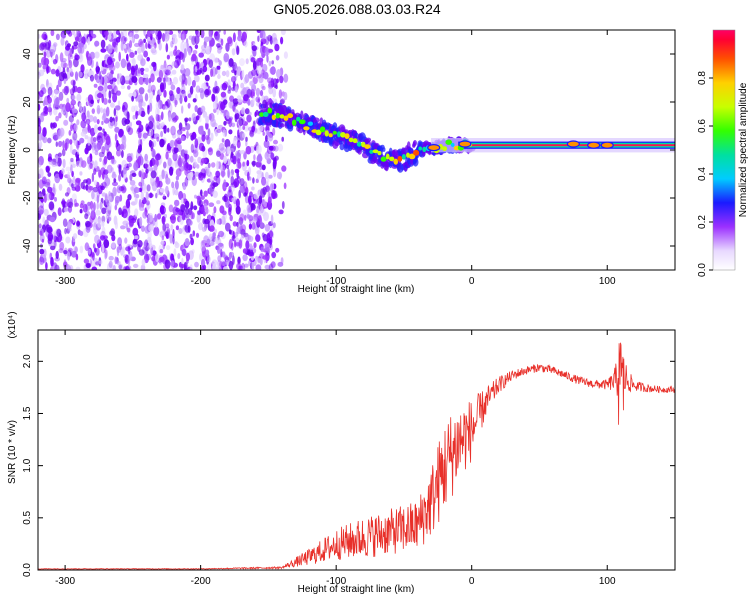 This screenshot has width=750, height=600. Describe the element at coordinates (356, 289) in the screenshot. I see `spectrogram-x-label: Height of straight line (km)` at that location.